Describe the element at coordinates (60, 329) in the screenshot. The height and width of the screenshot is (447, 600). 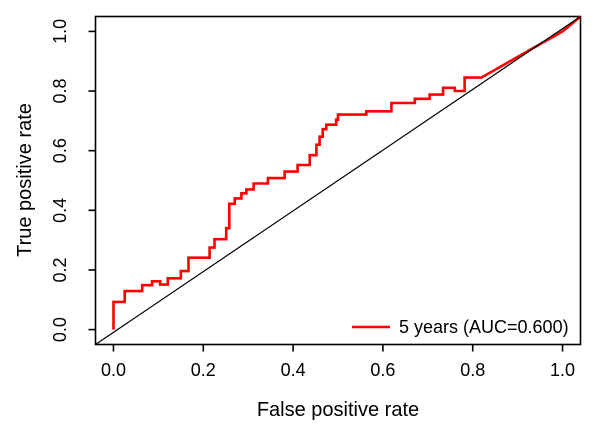
I see `y-tick-label: 0.0` at that location.